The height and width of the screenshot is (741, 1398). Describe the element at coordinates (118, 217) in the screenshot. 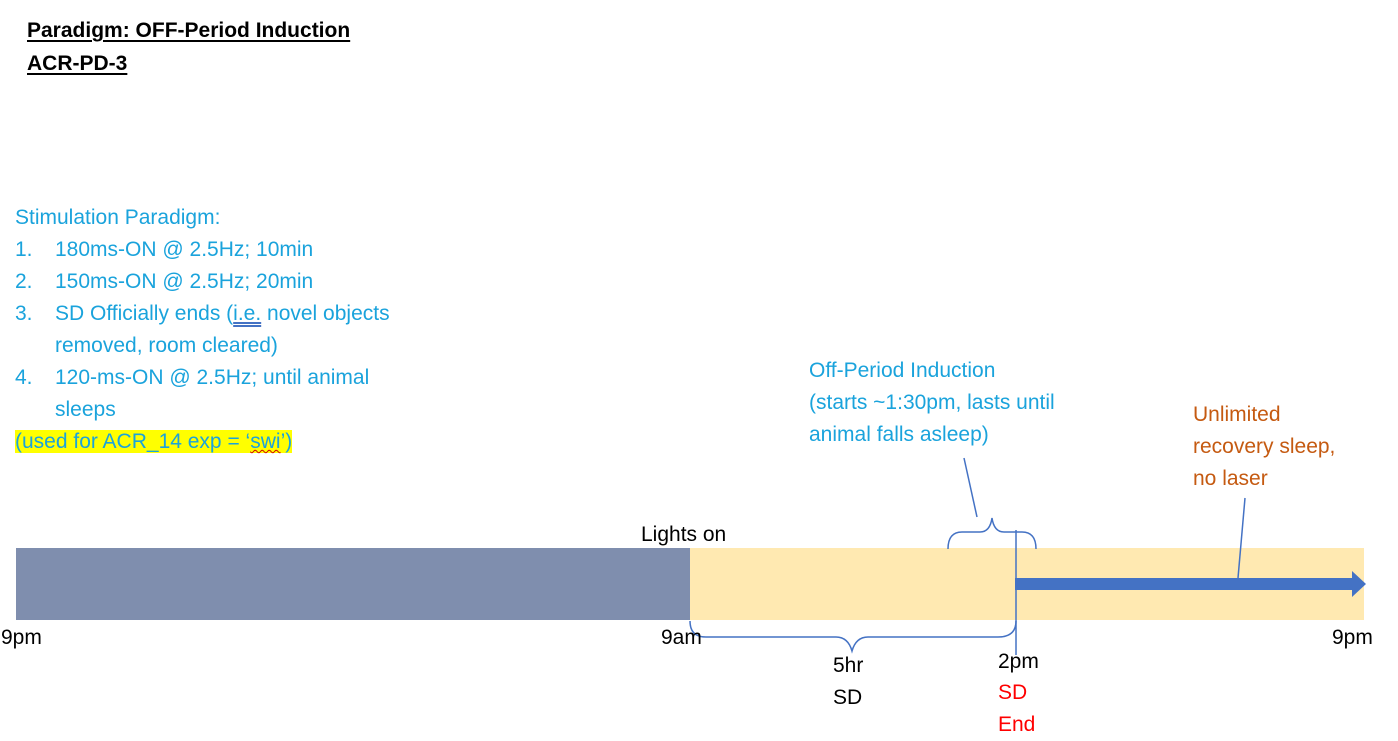

I see `stimulation-heading: Stimulation Paradigm:` at that location.